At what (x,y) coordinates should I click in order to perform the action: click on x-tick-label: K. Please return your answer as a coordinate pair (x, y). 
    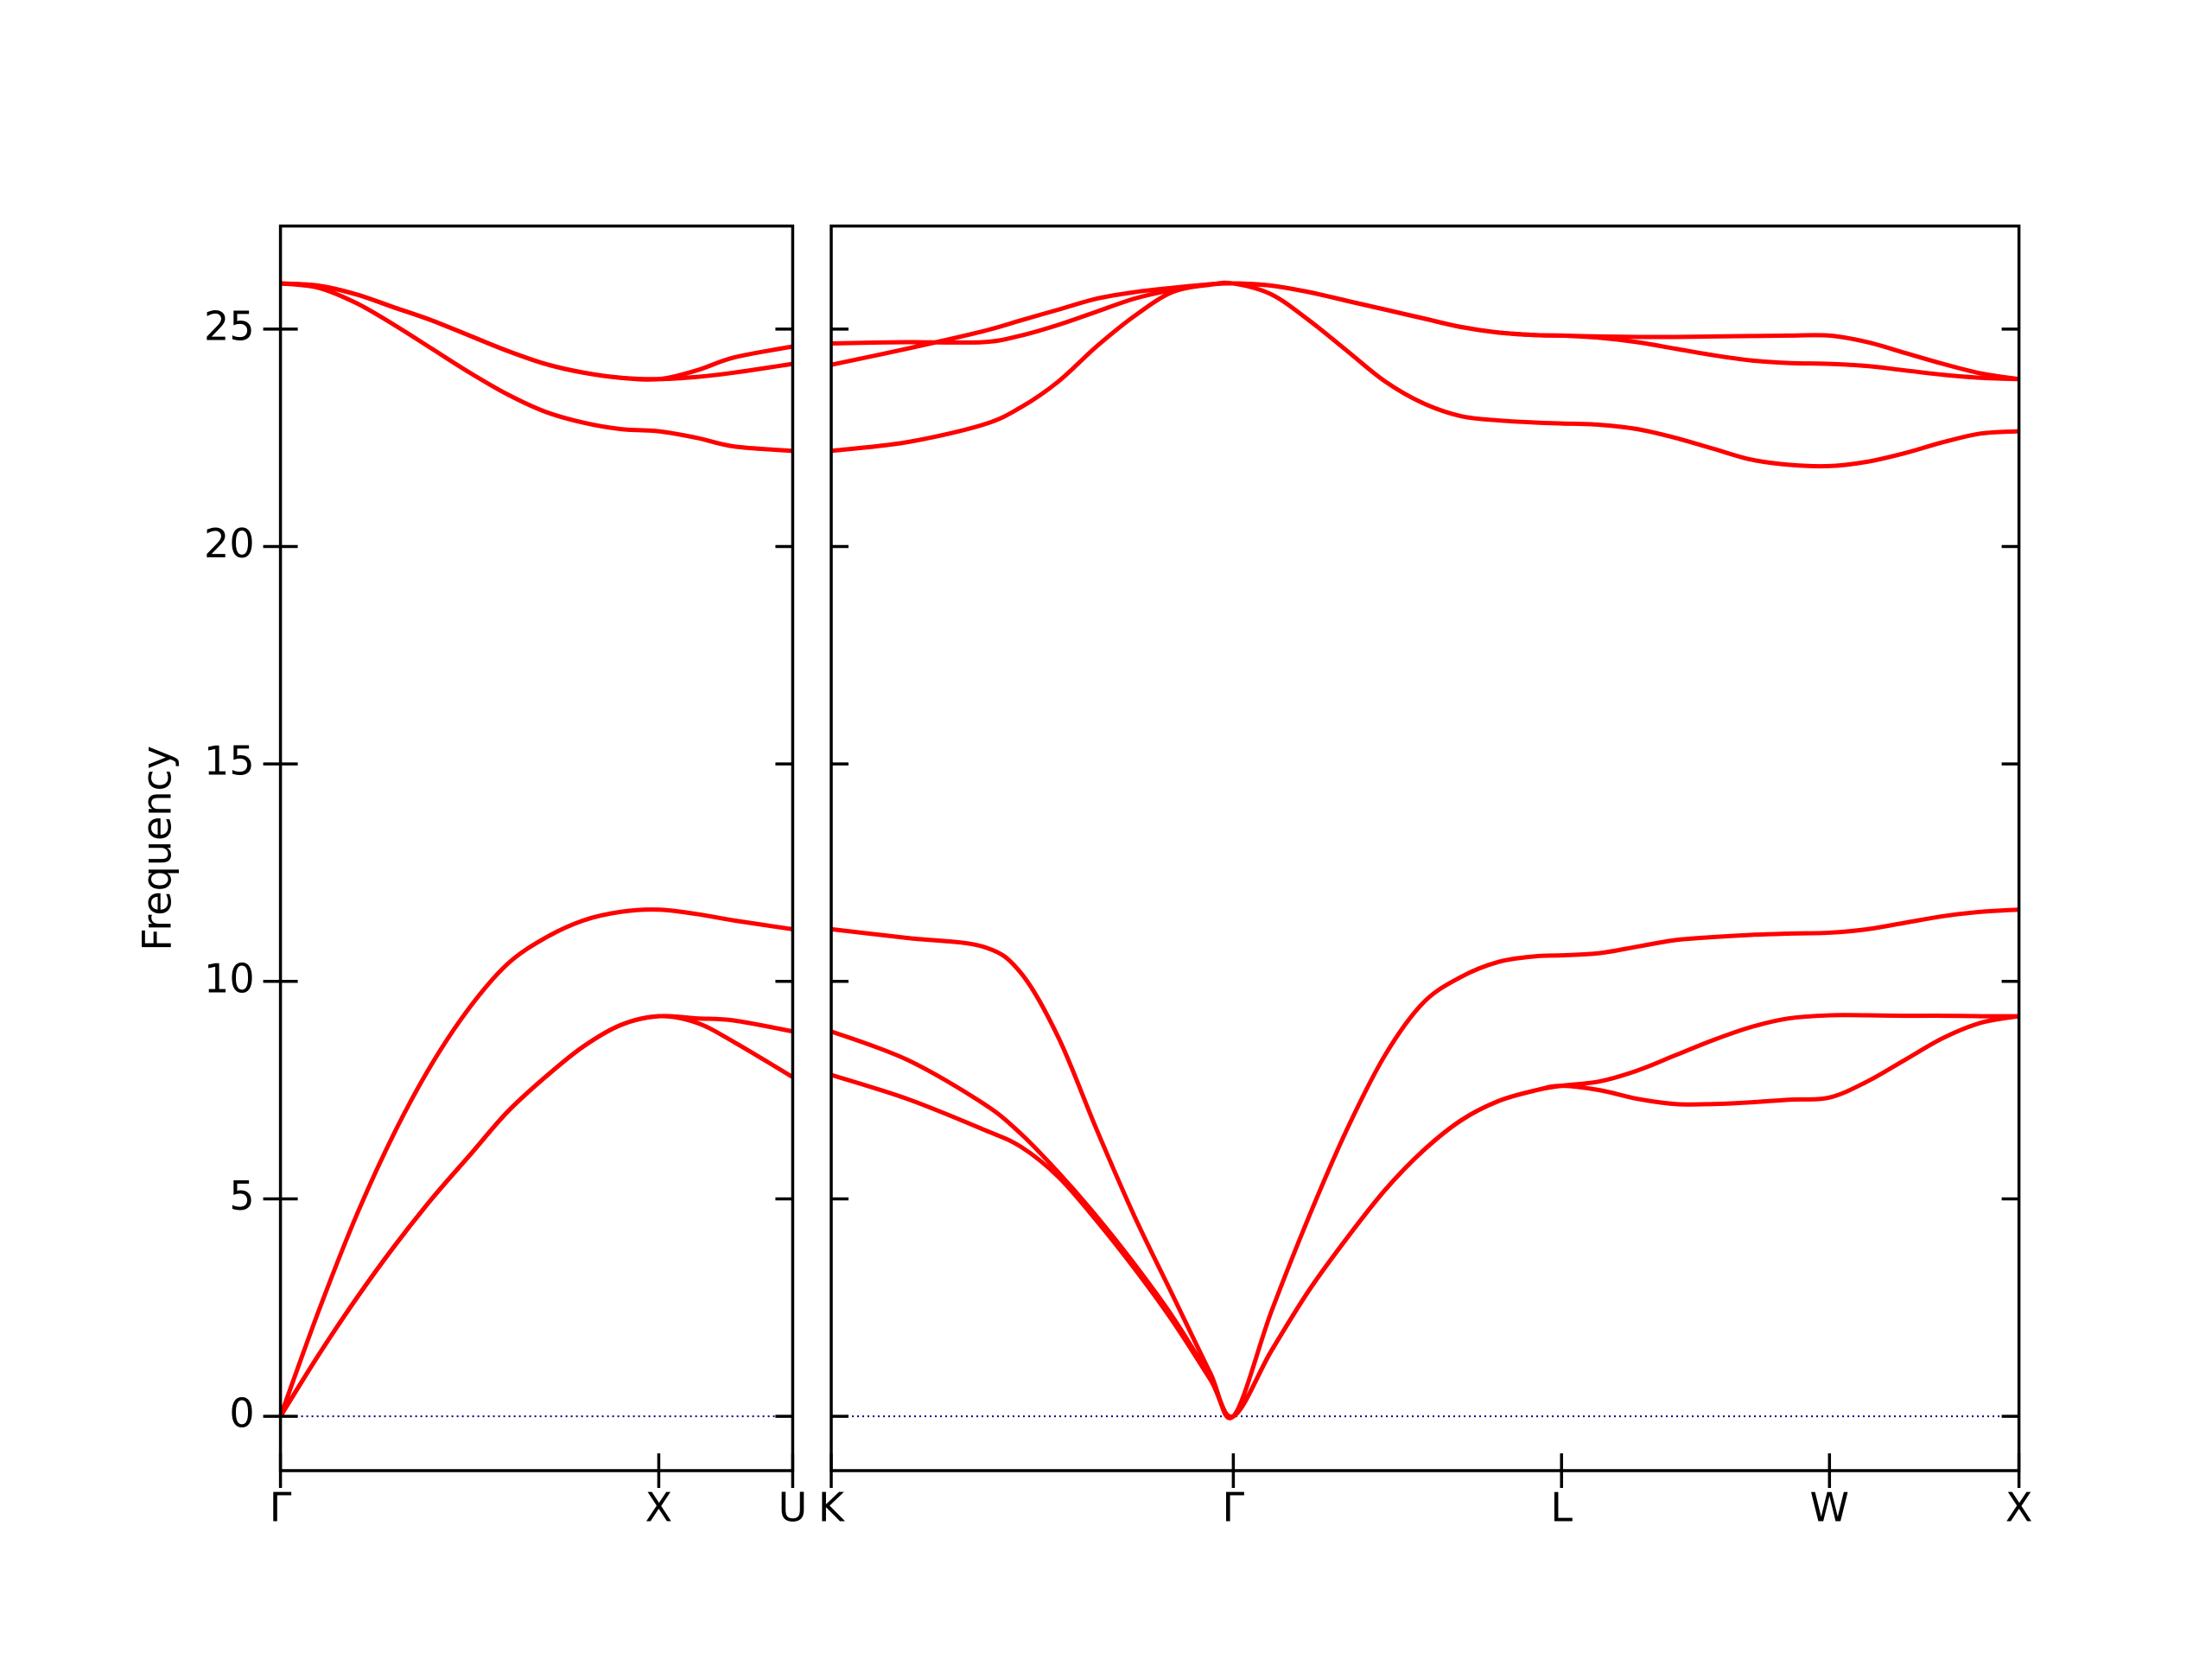
    Looking at the image, I should click on (832, 1507).